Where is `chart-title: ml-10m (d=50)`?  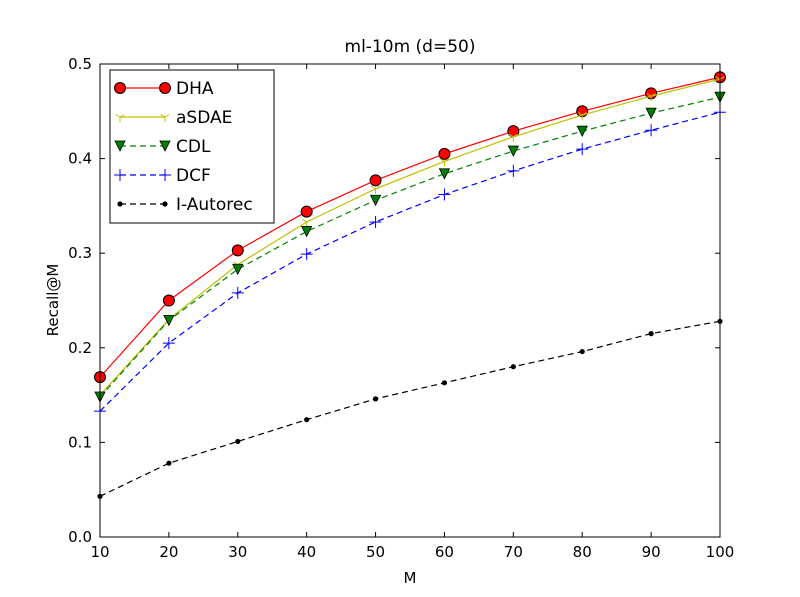
chart-title: ml-10m (d=50) is located at coordinates (410, 47).